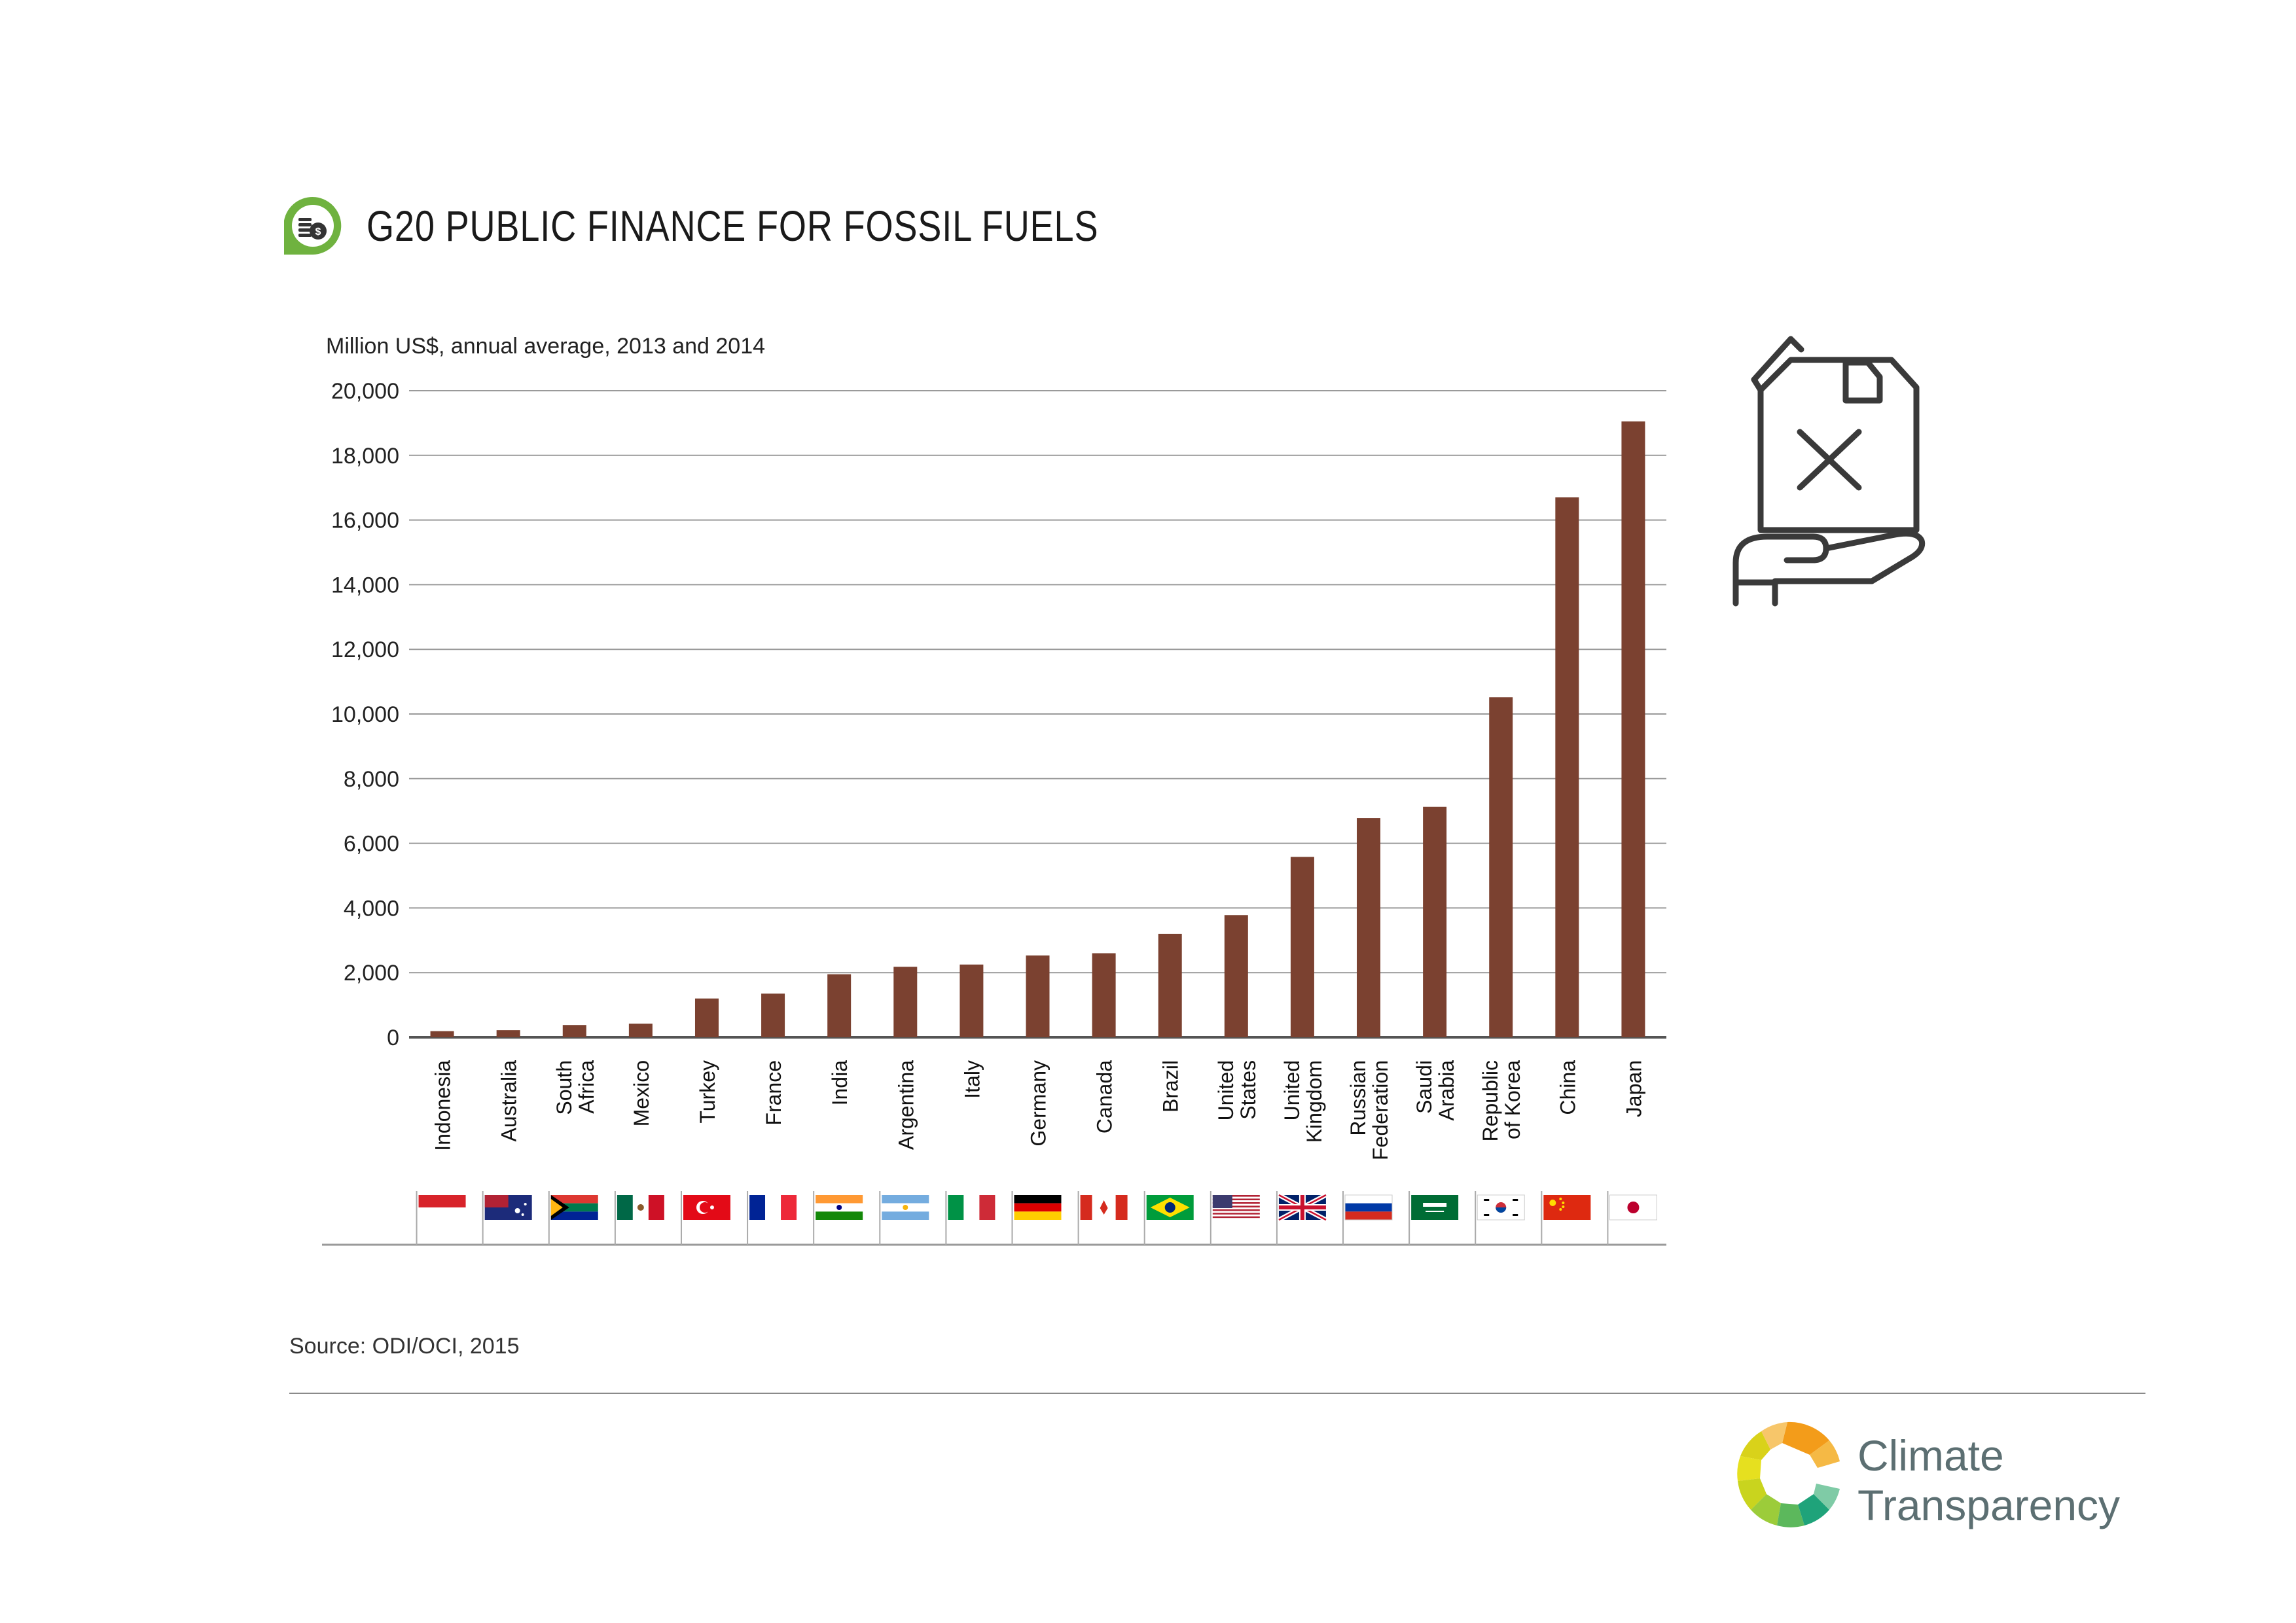 The image size is (2296, 1623). What do you see at coordinates (564, 1087) in the screenshot?
I see `x-tick-label-line: South` at bounding box center [564, 1087].